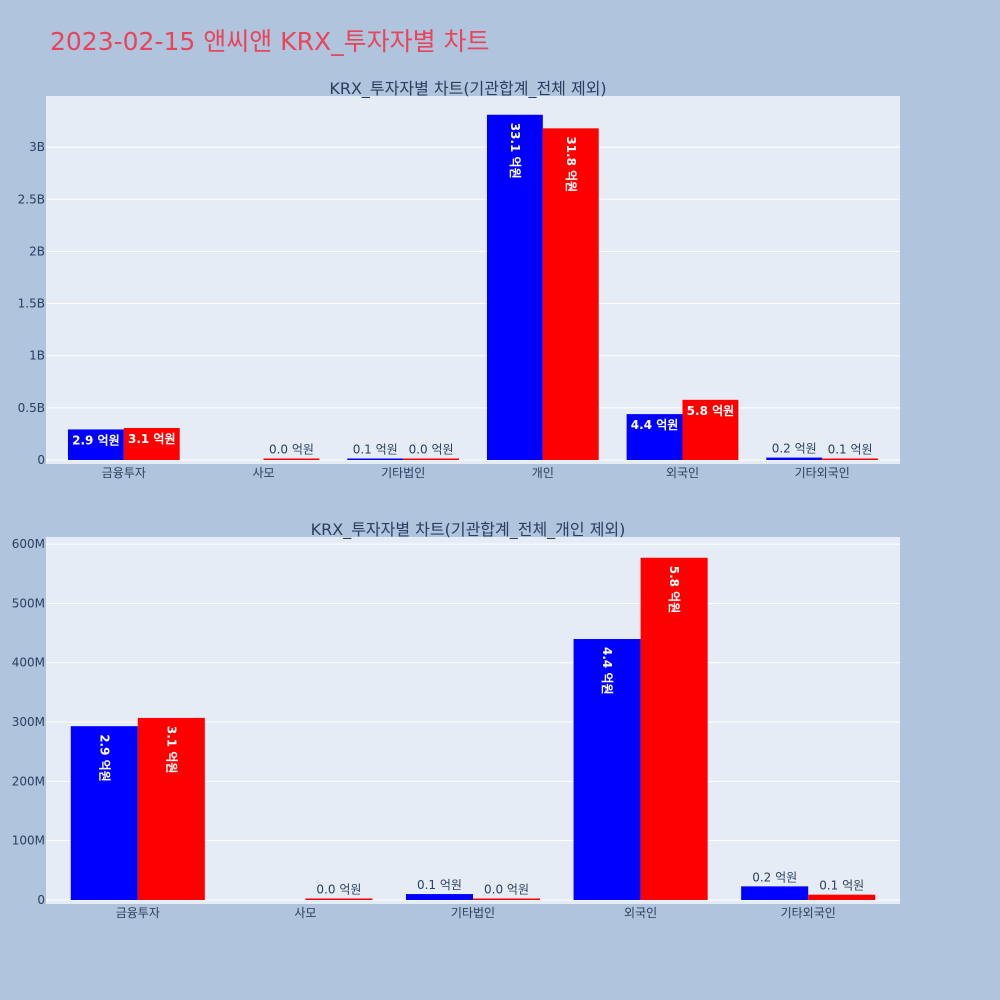 The width and height of the screenshot is (1000, 1000). Describe the element at coordinates (28, 544) in the screenshot. I see `y-tick-label: 600M` at that location.